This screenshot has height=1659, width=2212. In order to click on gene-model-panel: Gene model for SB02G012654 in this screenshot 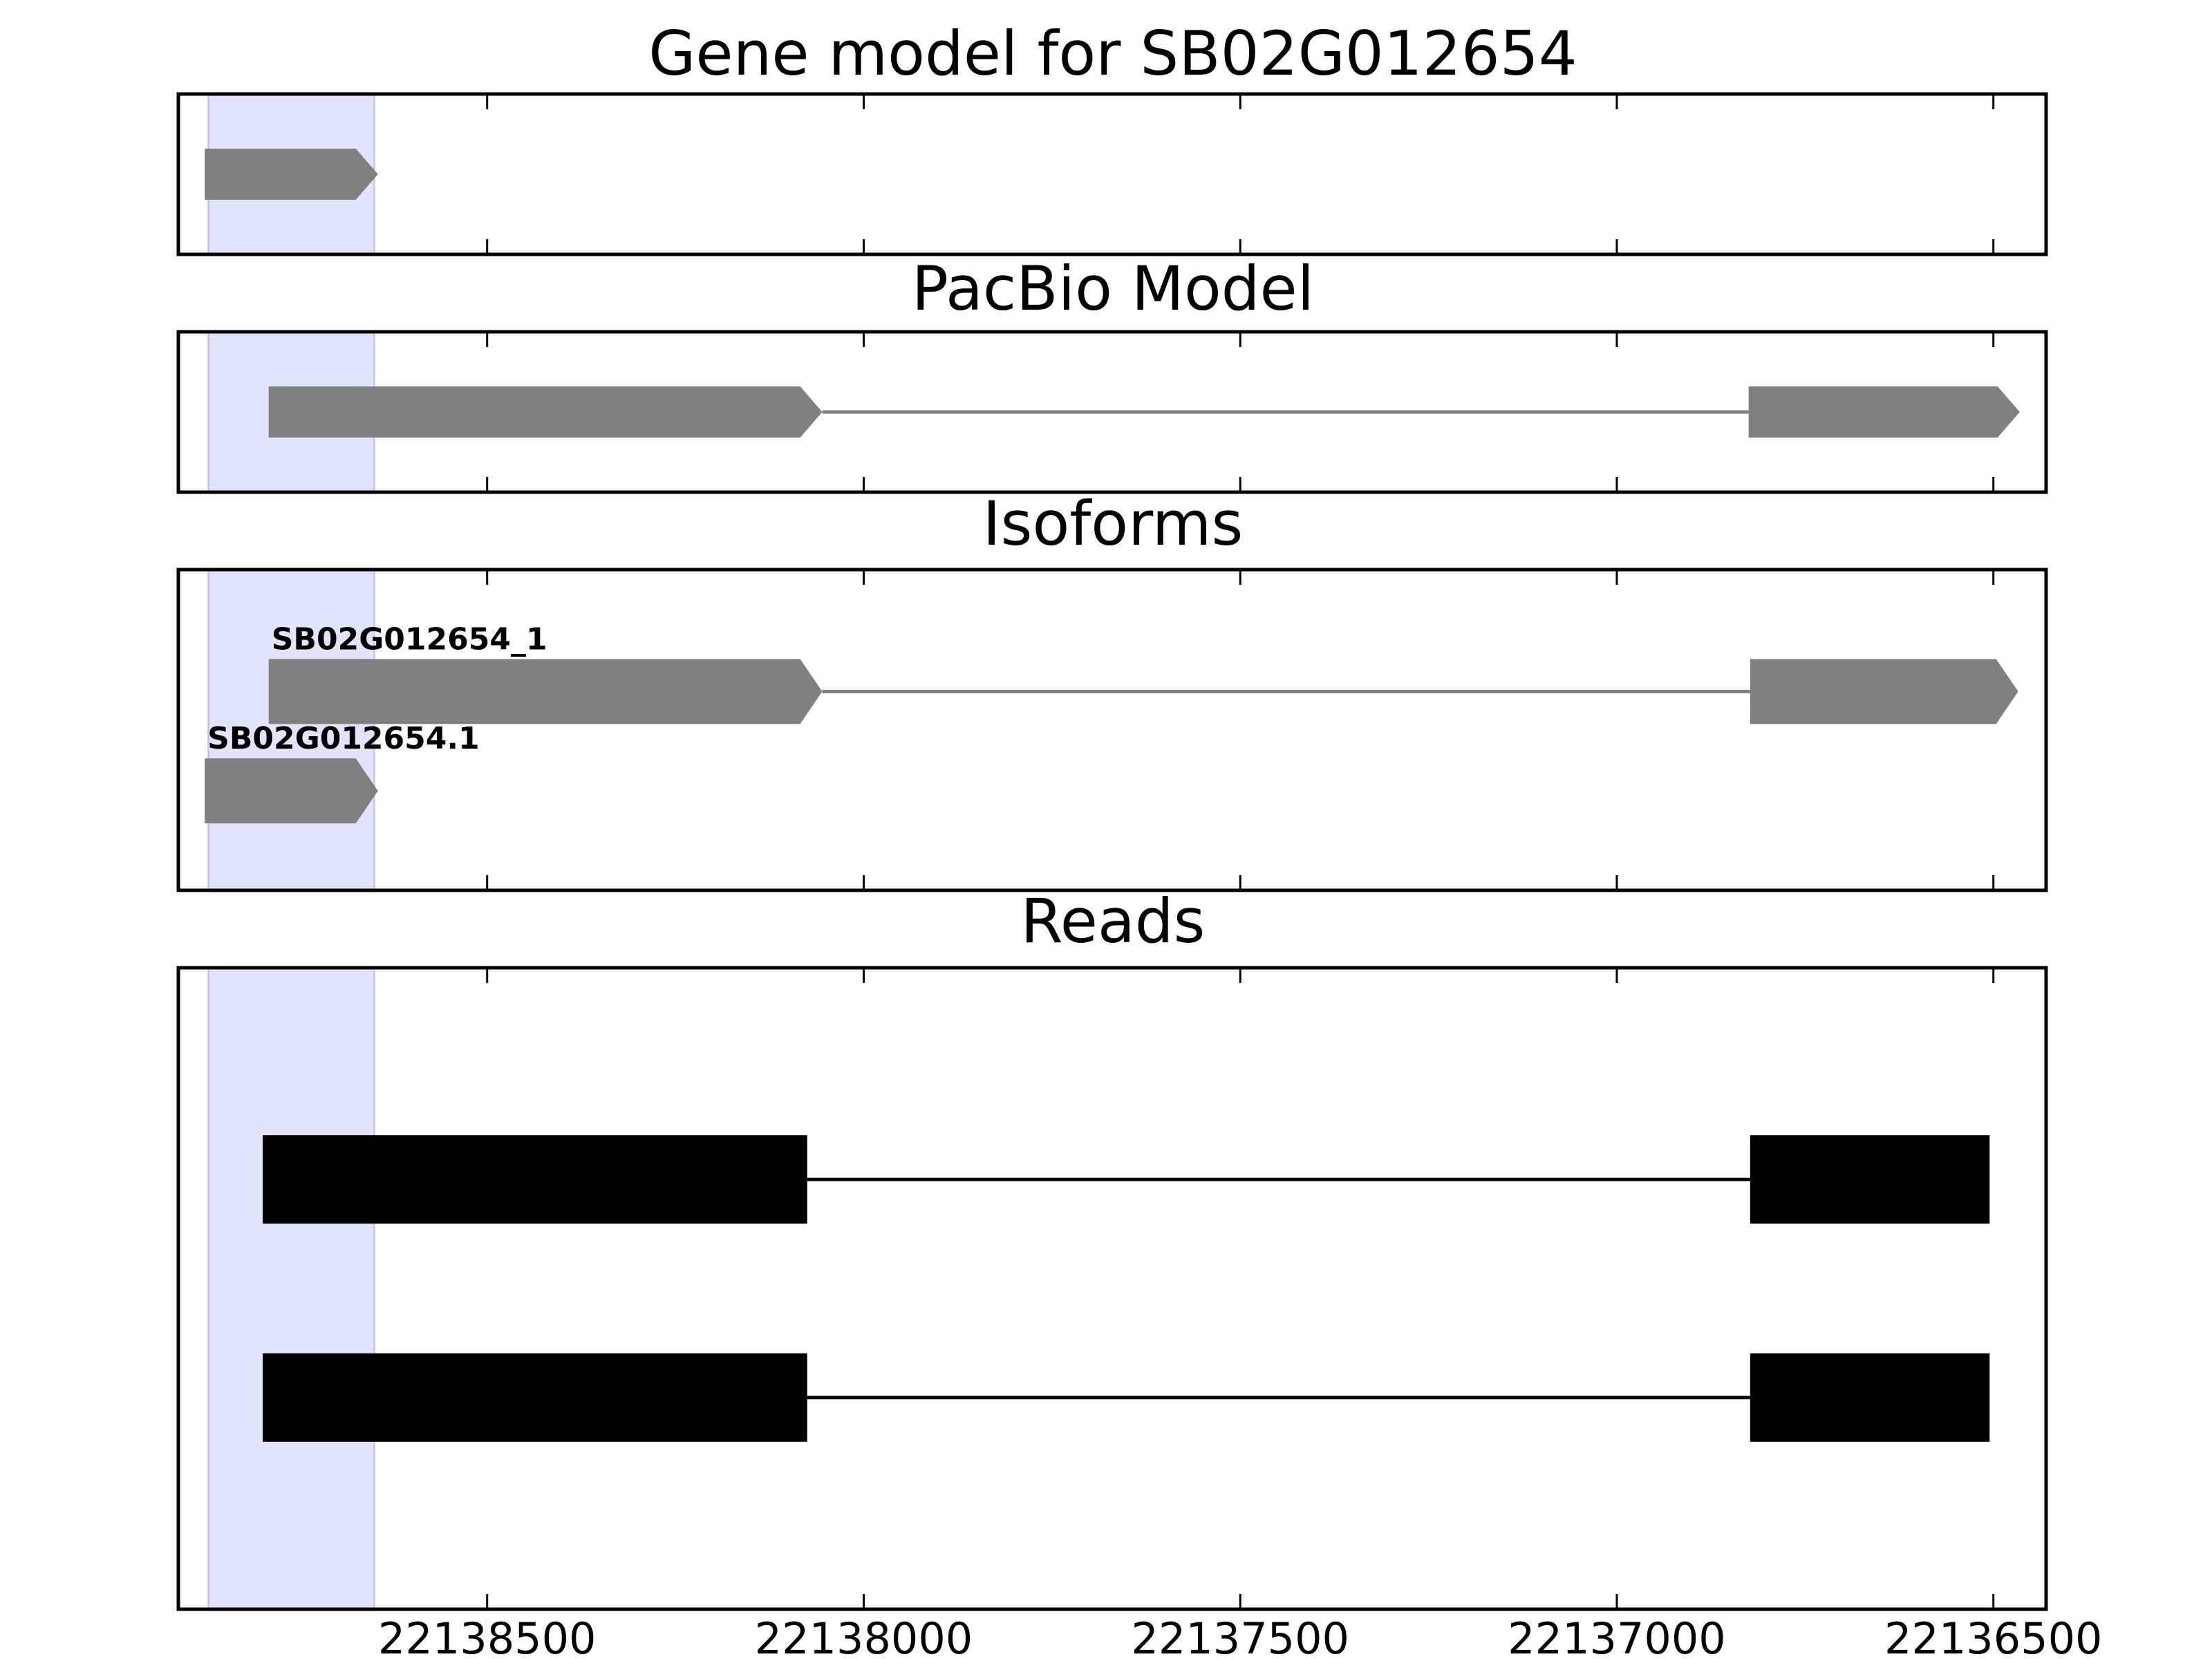, I will do `click(1112, 137)`.